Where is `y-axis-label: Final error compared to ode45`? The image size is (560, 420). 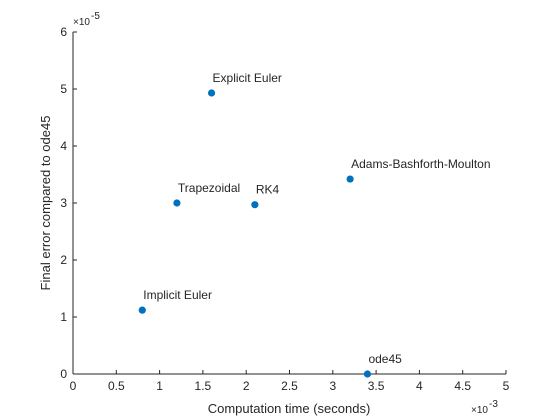 y-axis-label: Final error compared to ode45 is located at coordinates (45, 203).